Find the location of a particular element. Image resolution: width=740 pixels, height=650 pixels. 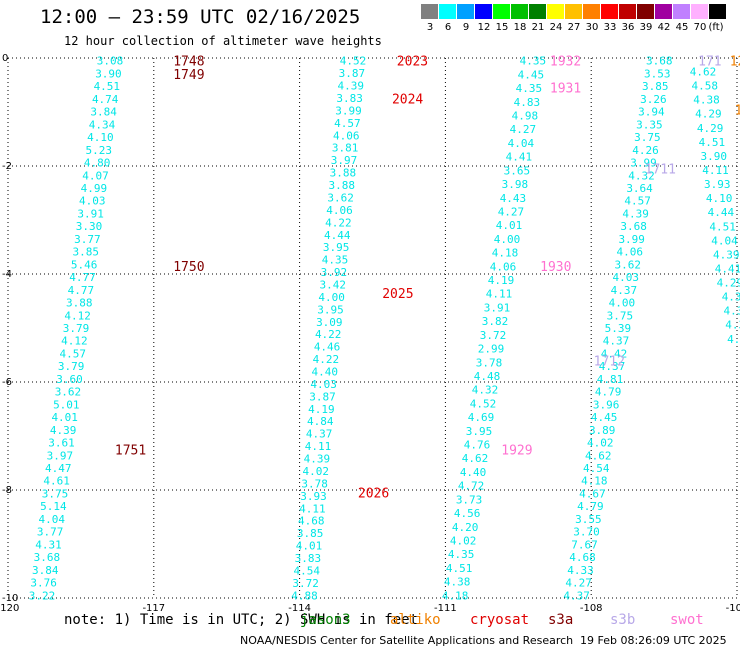

colorbar-label: 21 is located at coordinates (538, 27).